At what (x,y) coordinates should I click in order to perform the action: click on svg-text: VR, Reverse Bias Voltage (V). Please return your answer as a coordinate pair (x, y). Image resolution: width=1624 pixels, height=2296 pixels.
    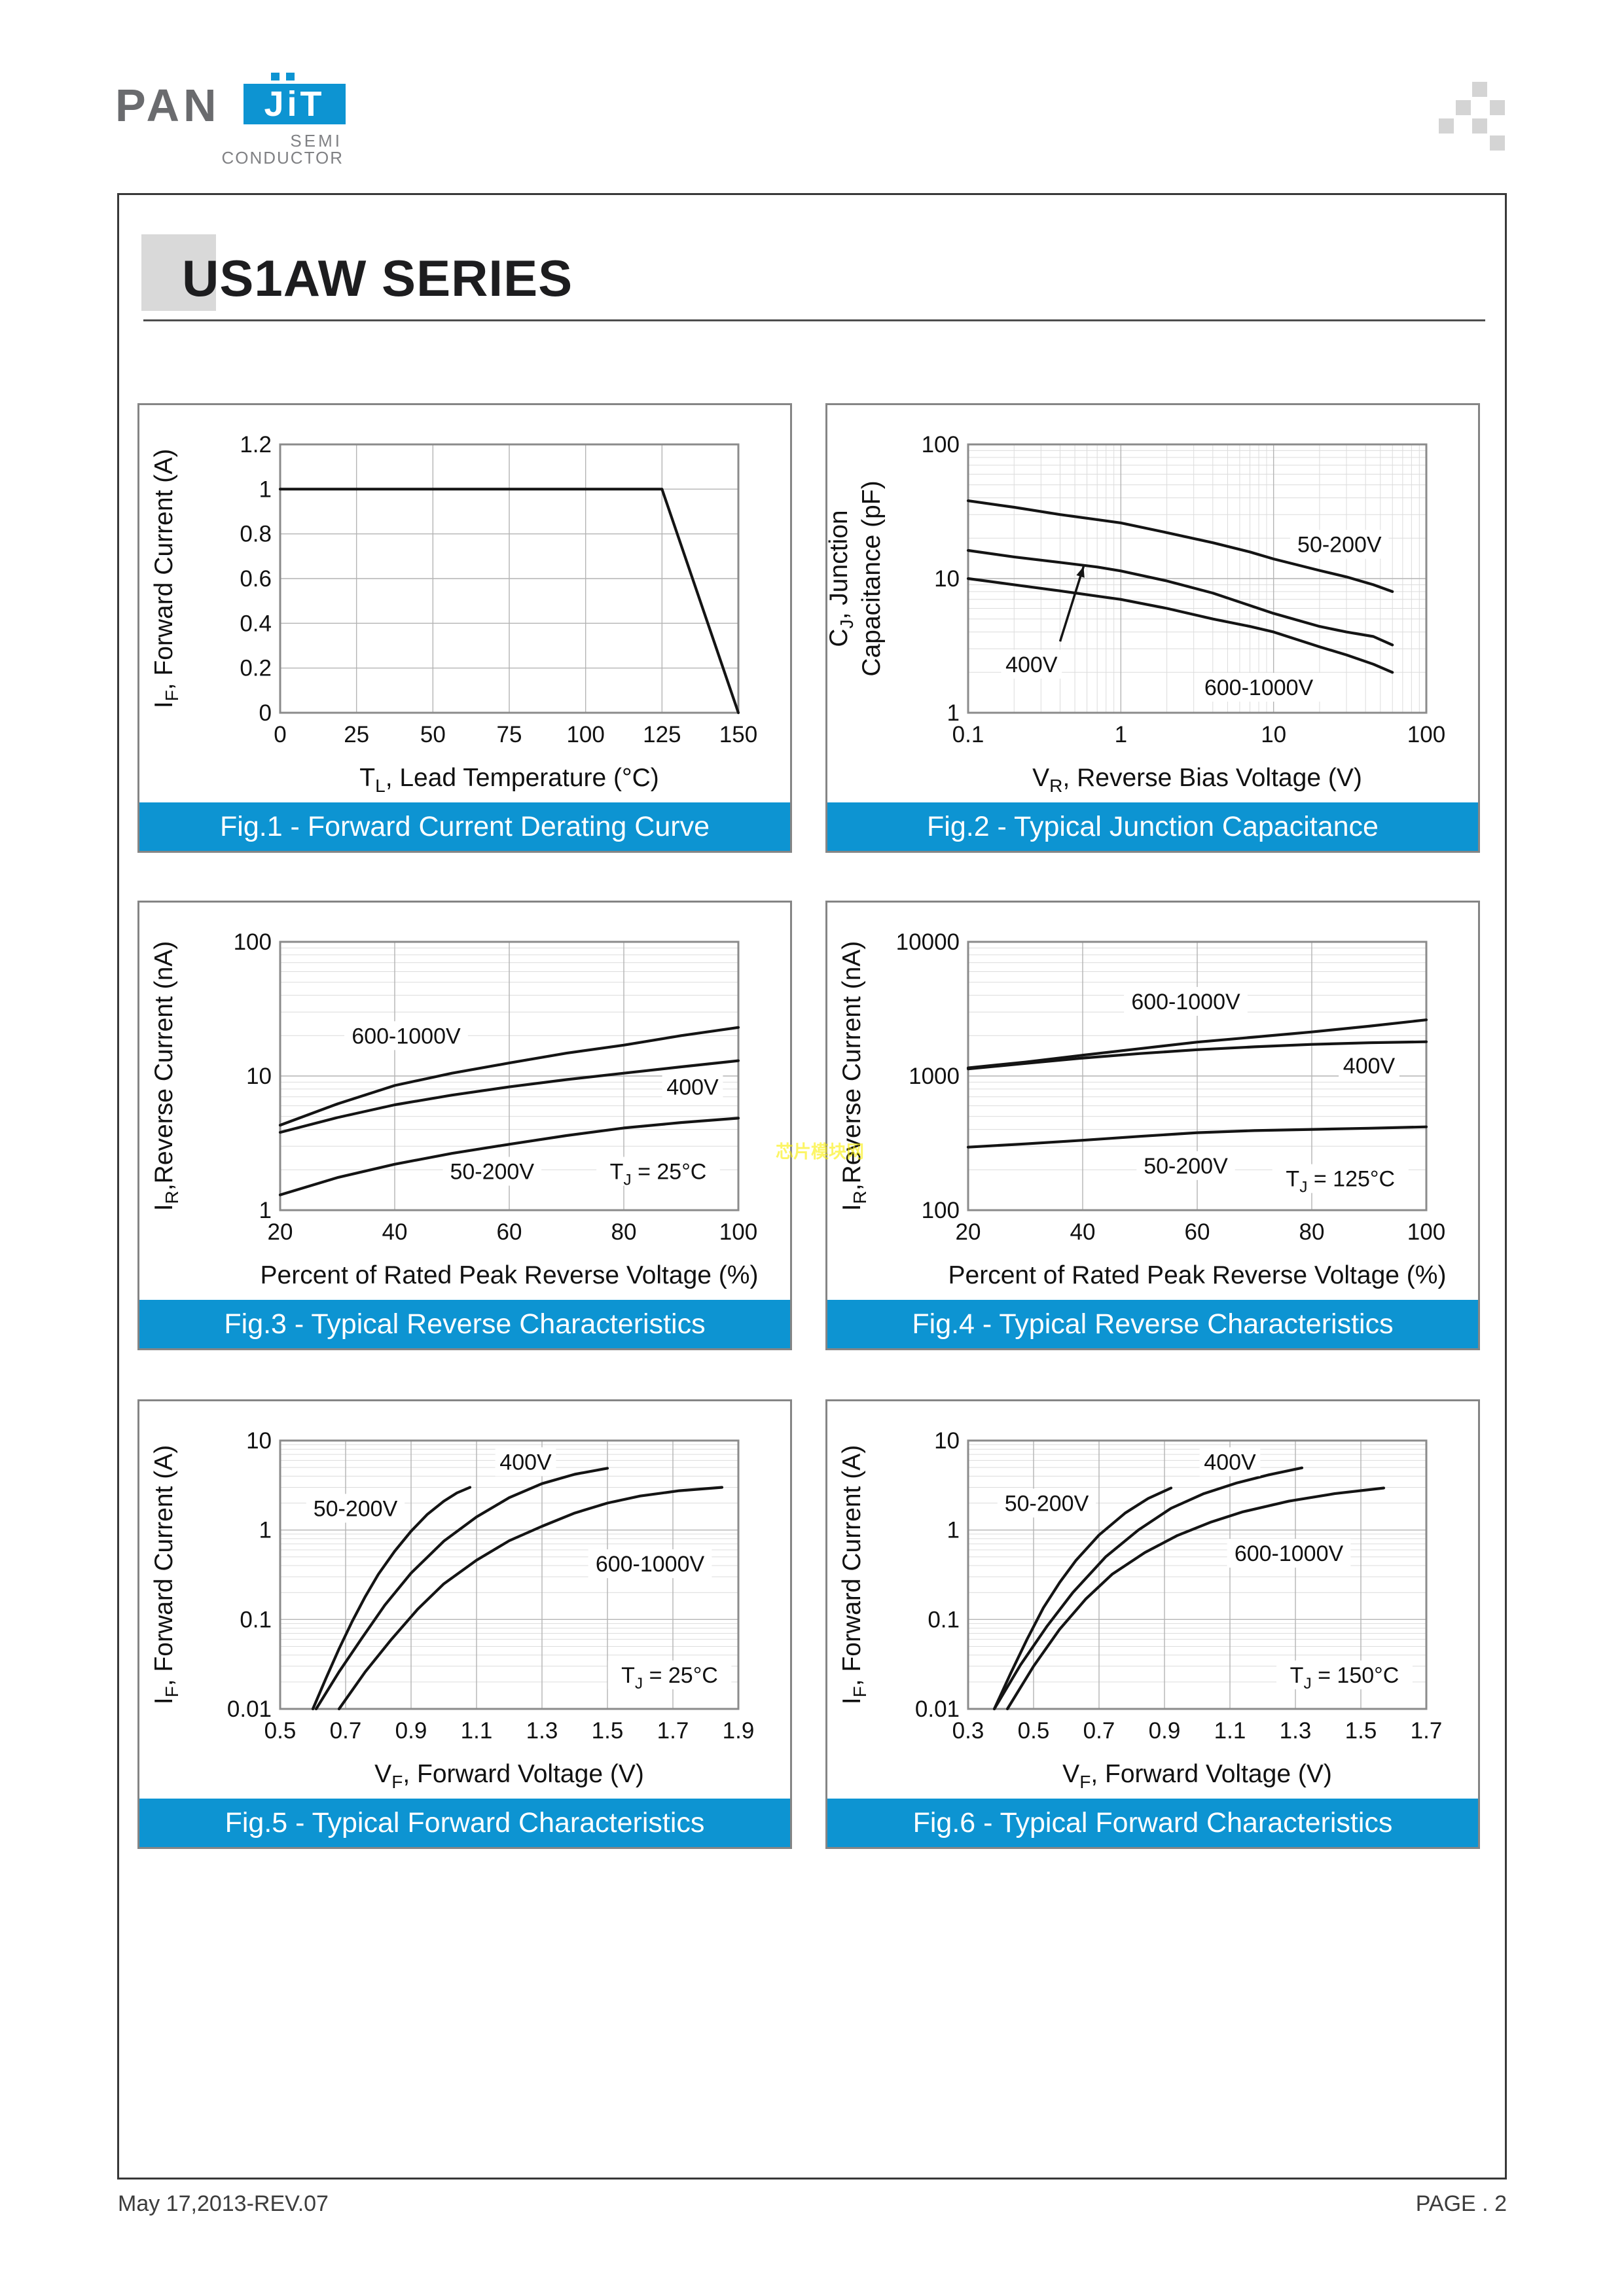
    Looking at the image, I should click on (1197, 780).